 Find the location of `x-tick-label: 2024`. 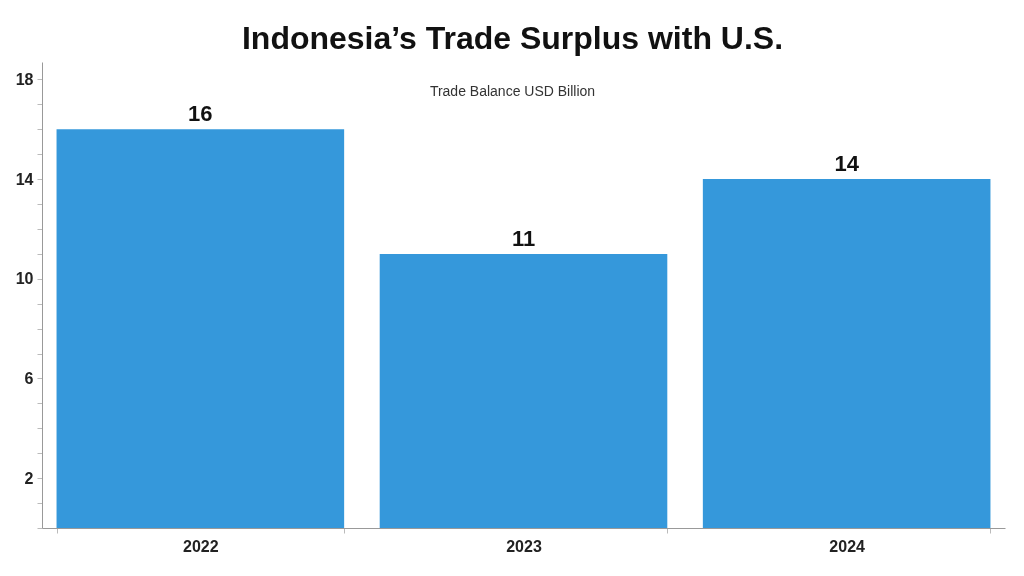

x-tick-label: 2024 is located at coordinates (847, 546).